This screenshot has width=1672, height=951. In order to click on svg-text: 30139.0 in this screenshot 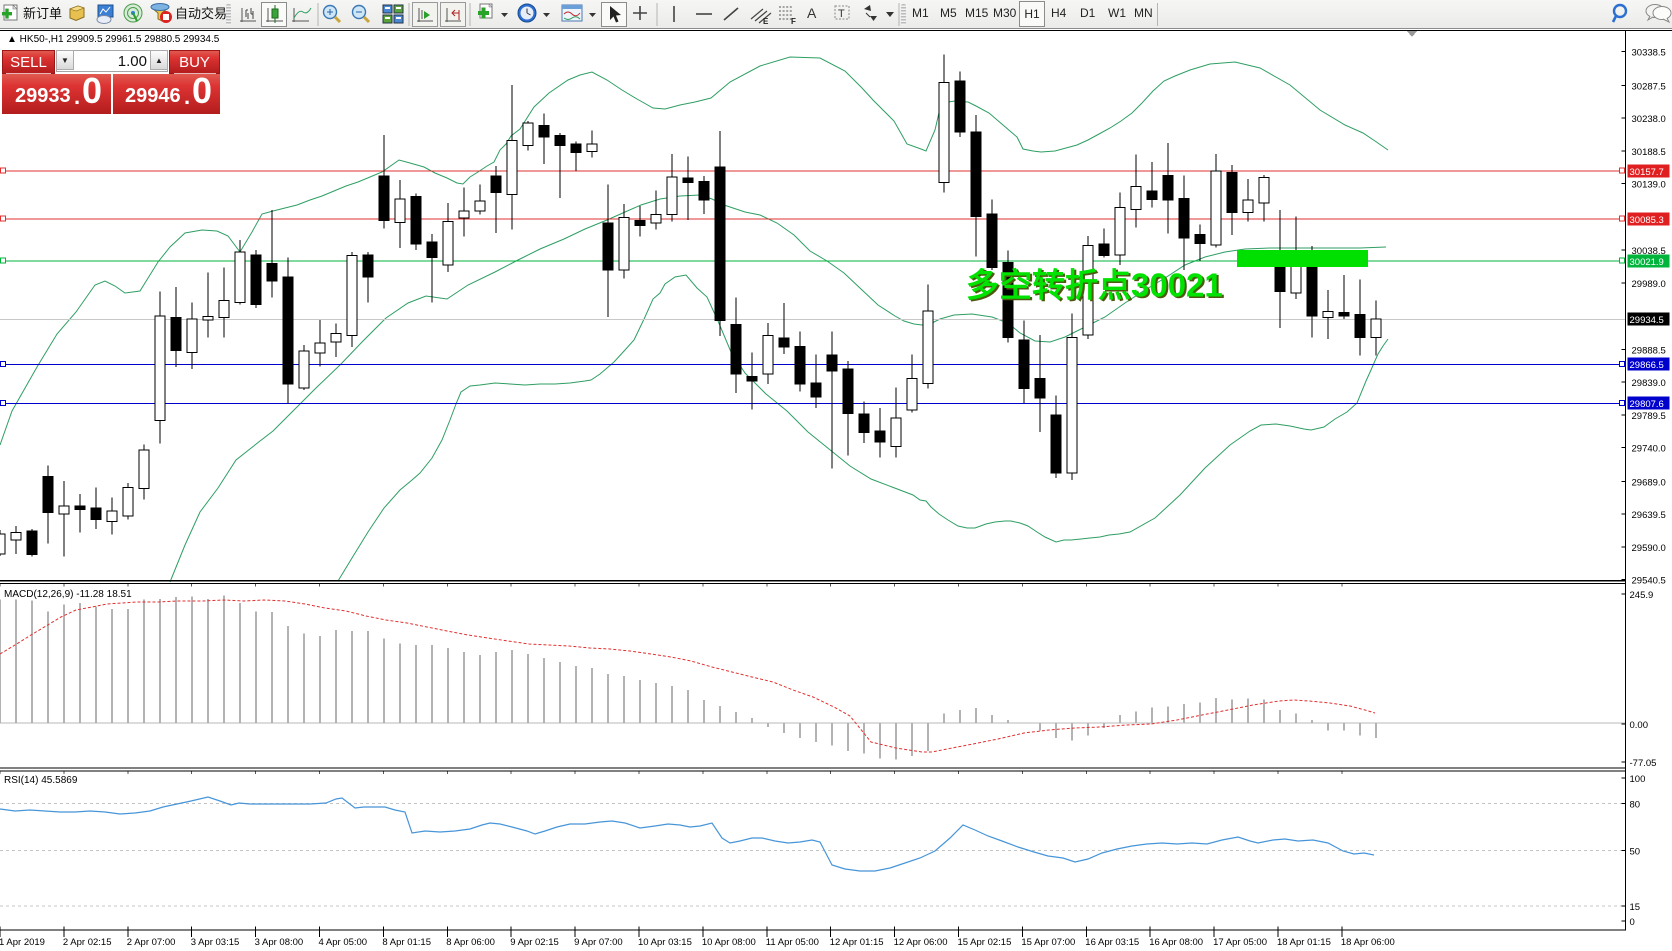, I will do `click(1649, 185)`.